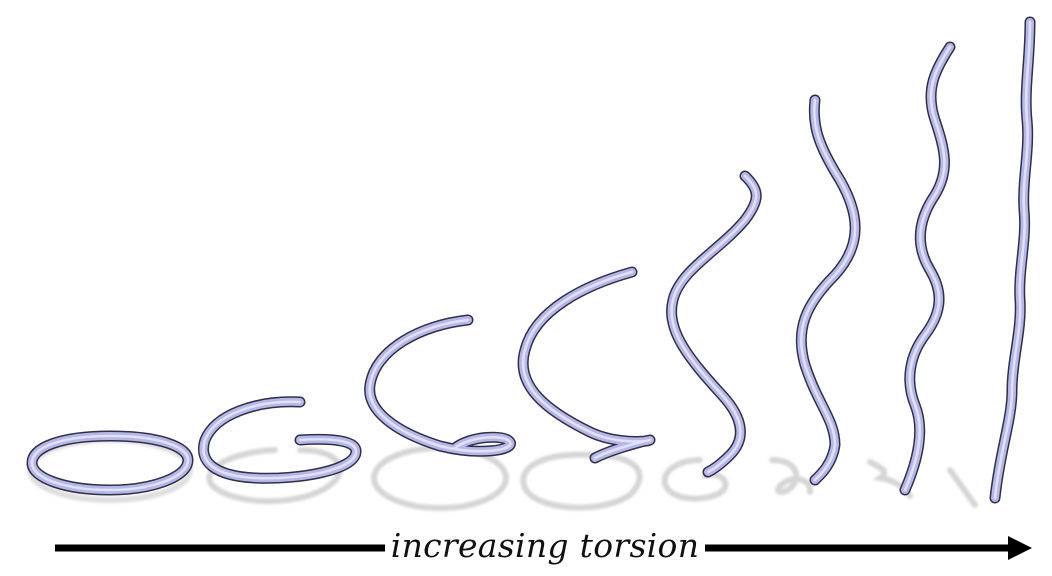 The image size is (1052, 576). I want to click on torsion-arrow, so click(543, 548).